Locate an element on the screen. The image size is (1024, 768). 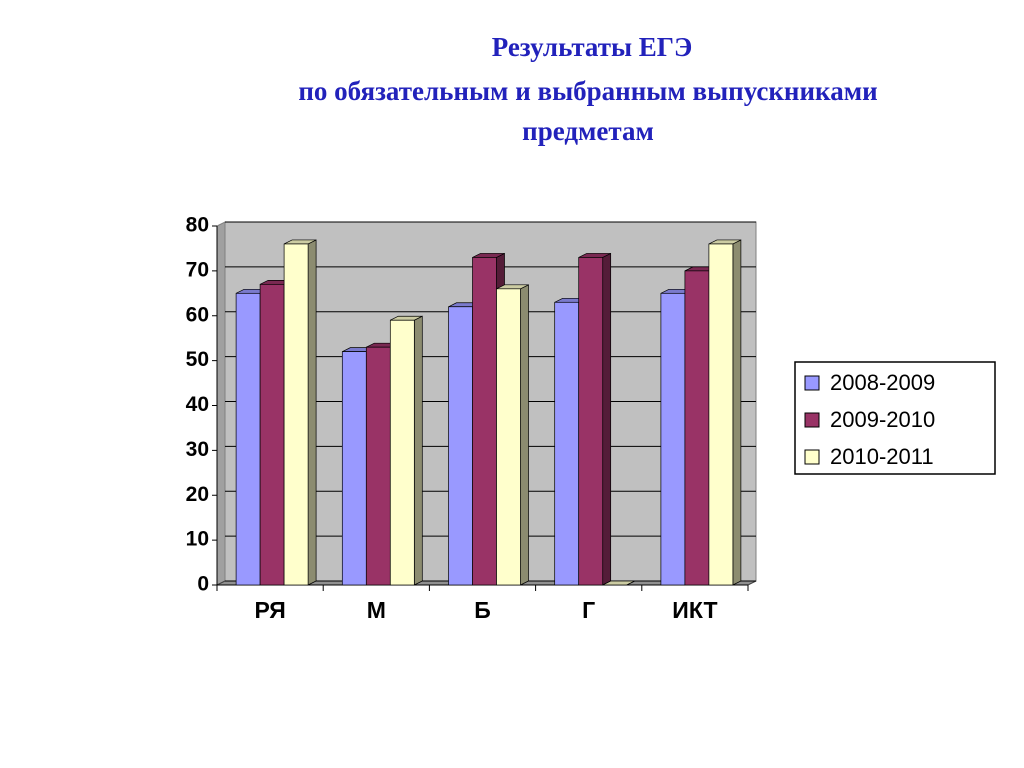
legend-label: 2010-2011 is located at coordinates (882, 456).